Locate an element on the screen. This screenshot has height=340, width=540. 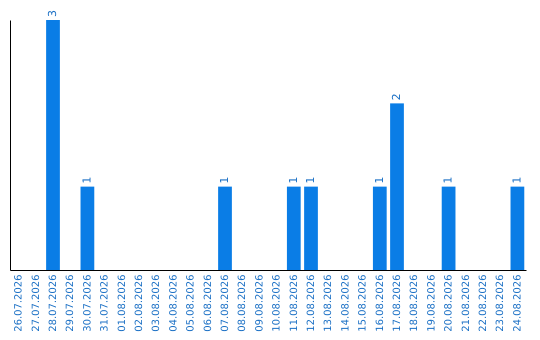
x-tick-label: 22.08.2026 is located at coordinates (483, 303).